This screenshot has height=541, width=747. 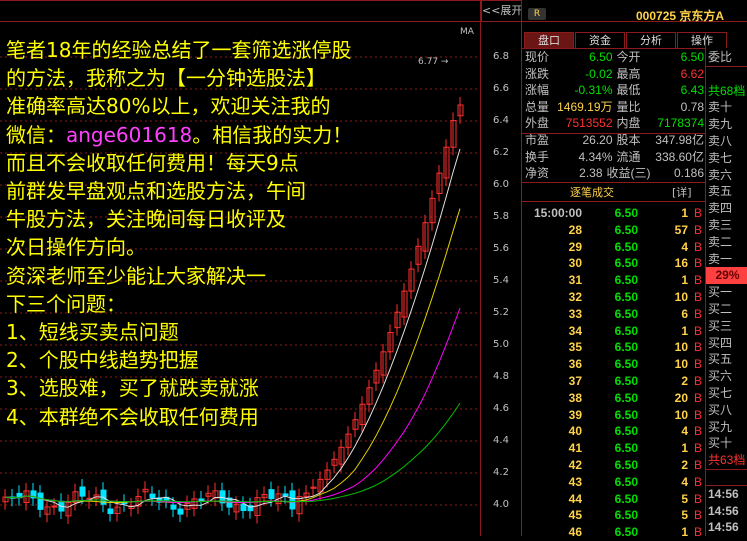 What do you see at coordinates (557, 213) in the screenshot?
I see `trade-time: 15:00:00` at bounding box center [557, 213].